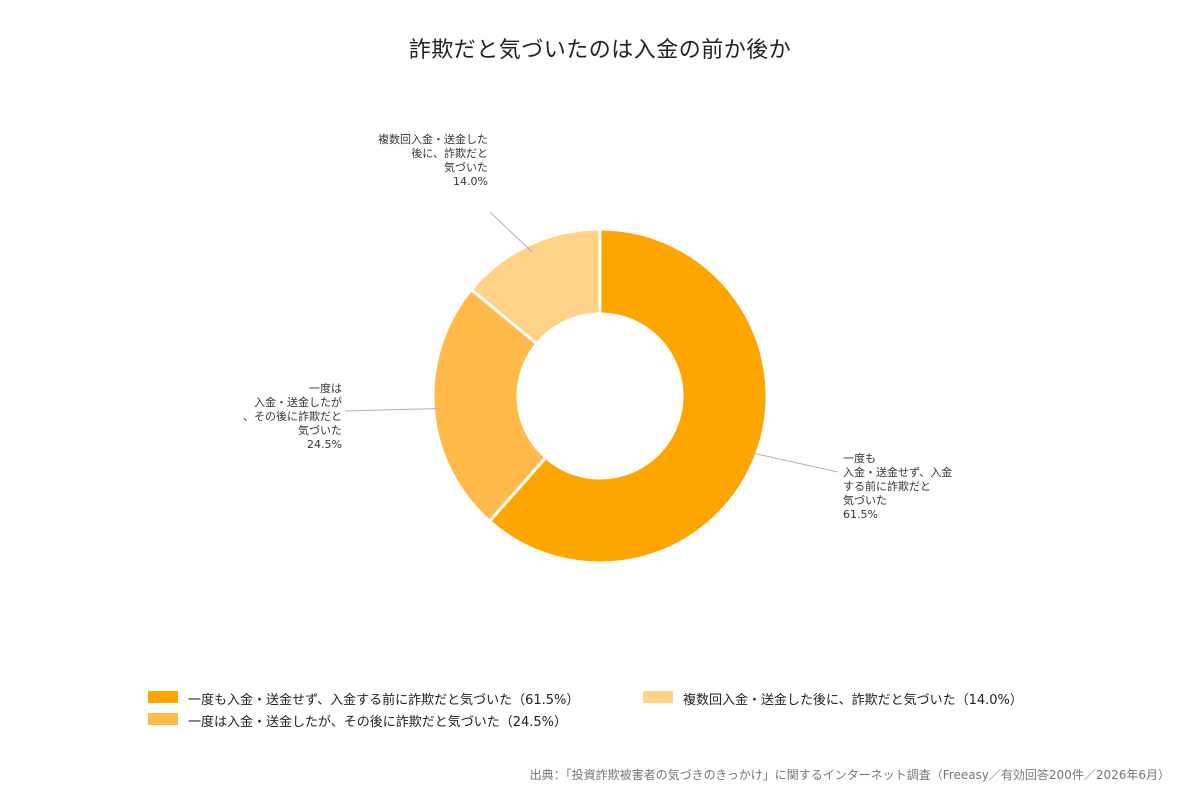 This screenshot has height=800, width=1200. Describe the element at coordinates (628, 396) in the screenshot. I see `slice-before-payment` at that location.